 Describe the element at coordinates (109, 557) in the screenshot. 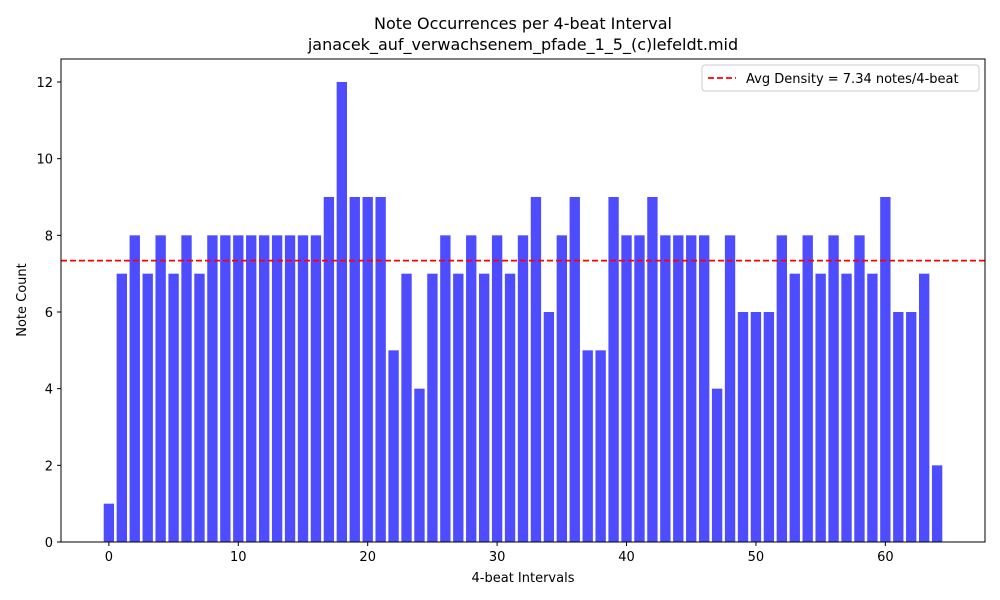

I see `x-tick-label: 0` at that location.